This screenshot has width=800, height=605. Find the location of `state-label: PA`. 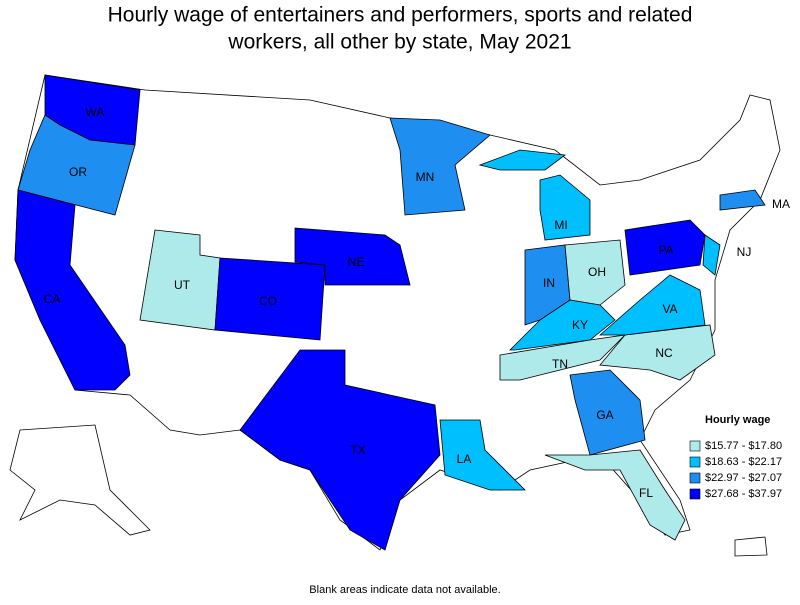

state-label: PA is located at coordinates (665, 250).